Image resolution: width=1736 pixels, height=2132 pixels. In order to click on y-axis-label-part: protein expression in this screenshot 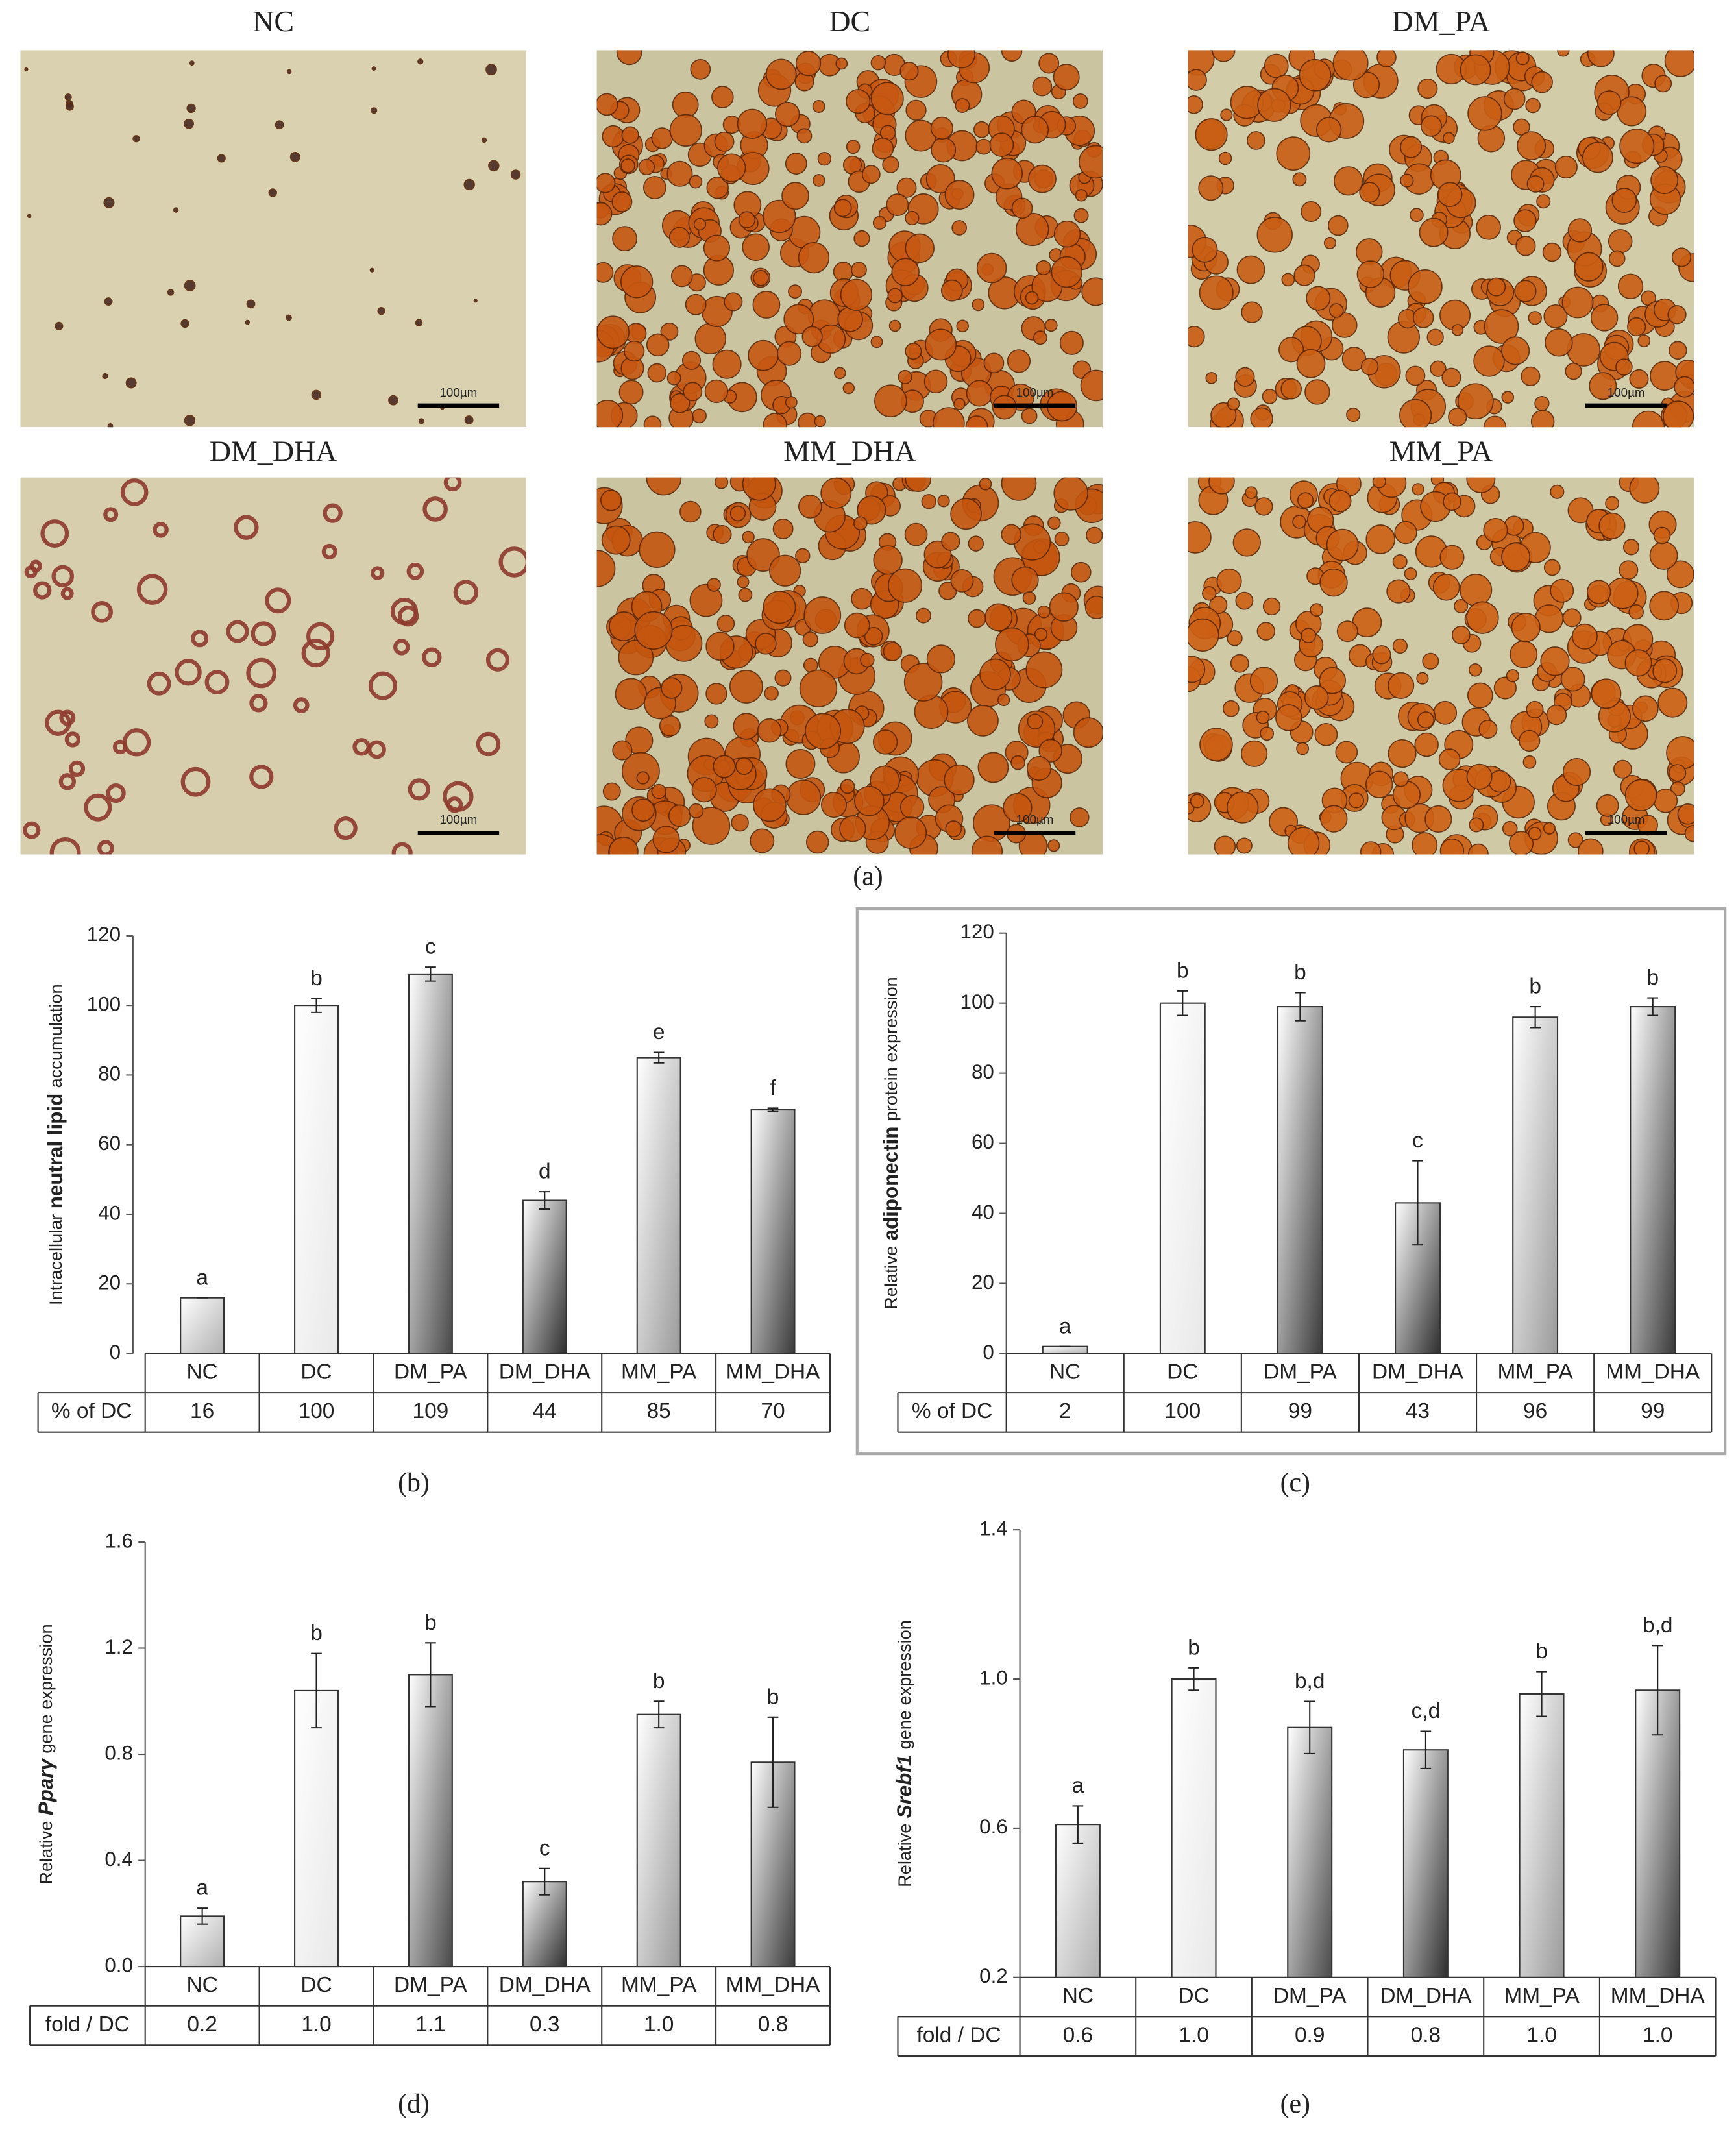, I will do `click(891, 1049)`.